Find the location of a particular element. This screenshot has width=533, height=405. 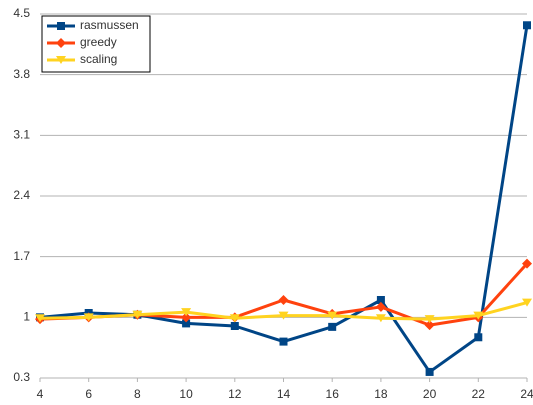

x-tick-label: 10 is located at coordinates (186, 394).